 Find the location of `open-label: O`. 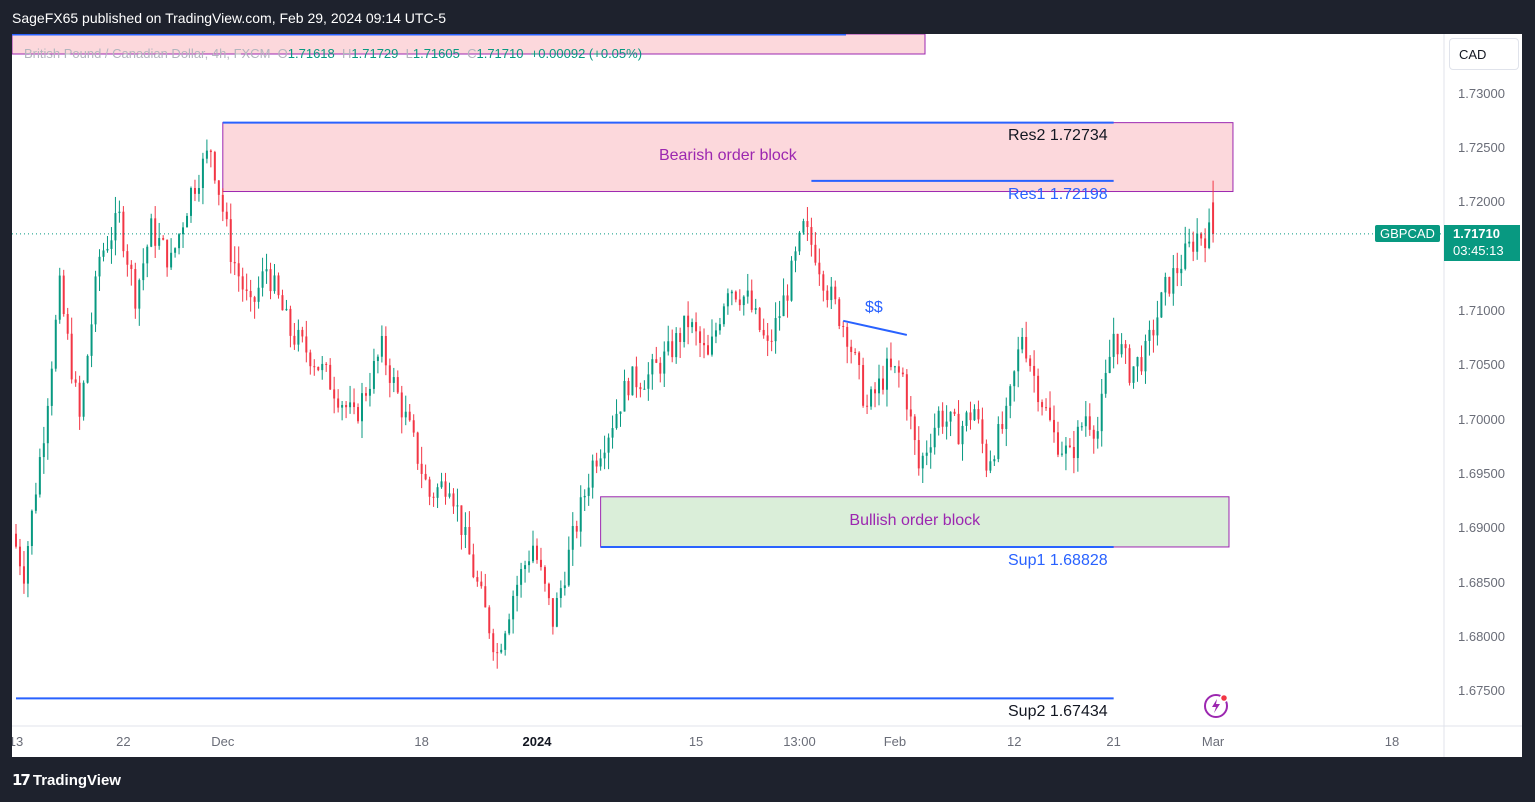

open-label: O is located at coordinates (282, 53).